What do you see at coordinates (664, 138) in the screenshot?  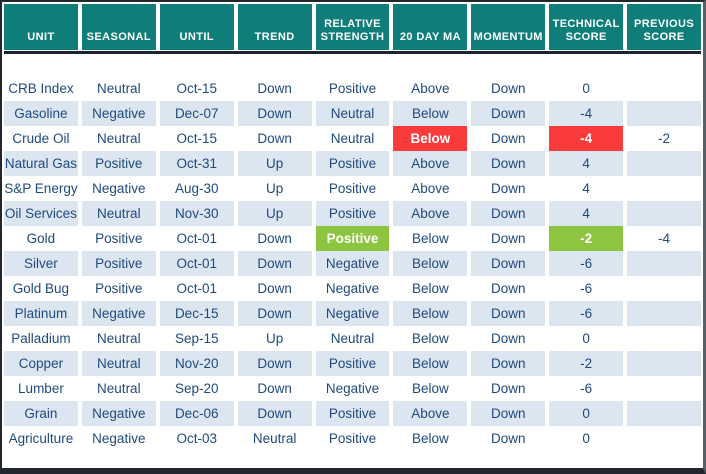 I see `cell-previous-score: -2` at bounding box center [664, 138].